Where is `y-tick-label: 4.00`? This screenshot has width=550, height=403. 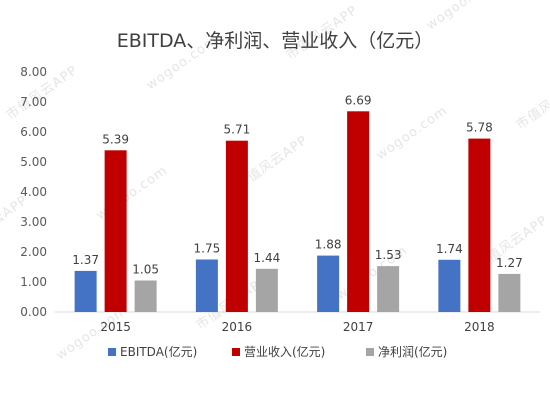 y-tick-label: 4.00 is located at coordinates (33, 192).